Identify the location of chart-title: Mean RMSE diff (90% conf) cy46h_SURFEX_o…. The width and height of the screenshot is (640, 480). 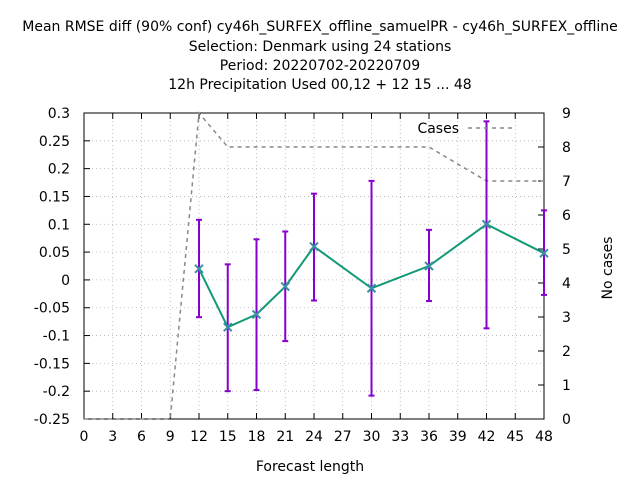
(319, 56).